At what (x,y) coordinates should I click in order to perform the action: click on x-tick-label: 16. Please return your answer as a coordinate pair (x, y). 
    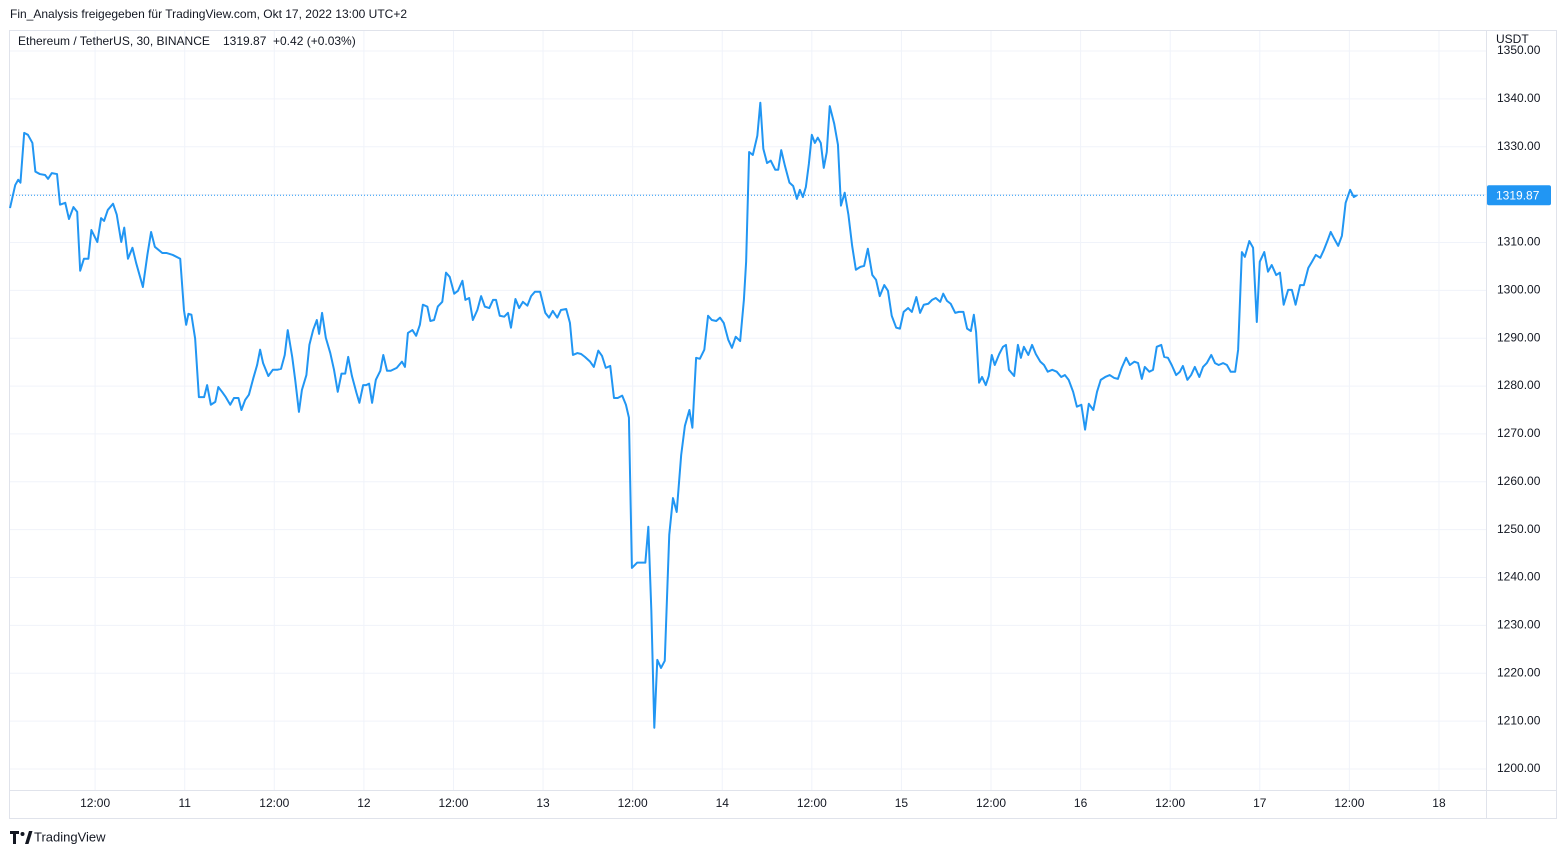
    Looking at the image, I should click on (1081, 803).